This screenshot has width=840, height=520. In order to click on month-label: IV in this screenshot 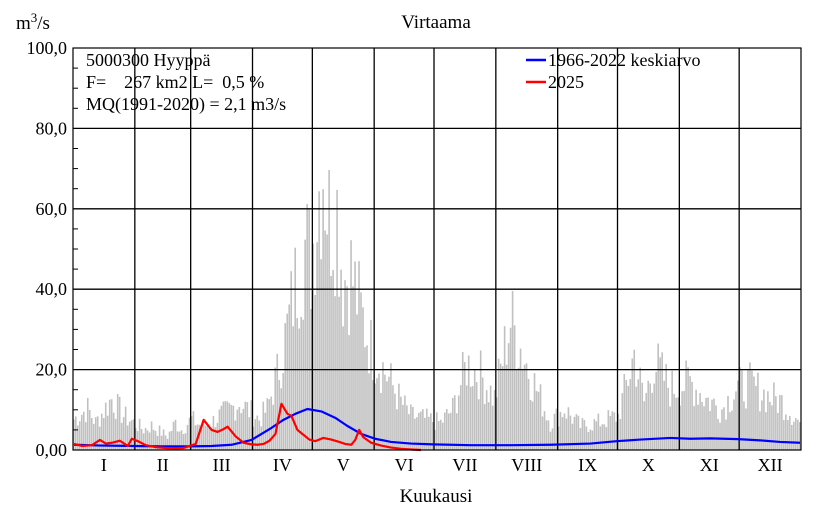, I will do `click(282, 465)`.